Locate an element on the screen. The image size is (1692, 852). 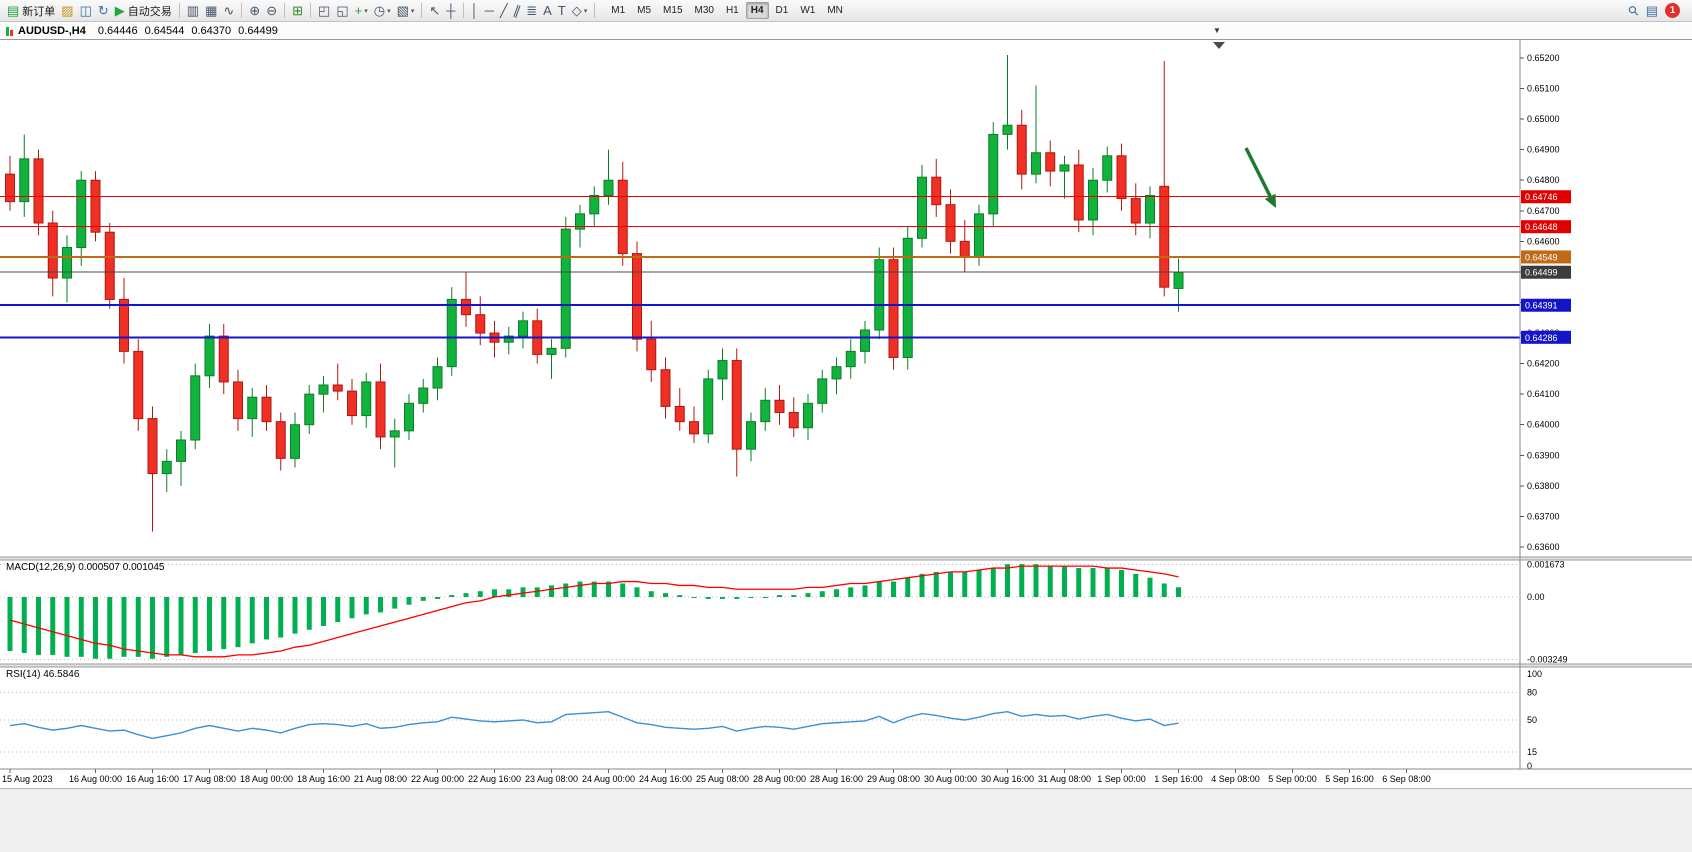
line-chart-icon: ∿ is located at coordinates (228, 11).